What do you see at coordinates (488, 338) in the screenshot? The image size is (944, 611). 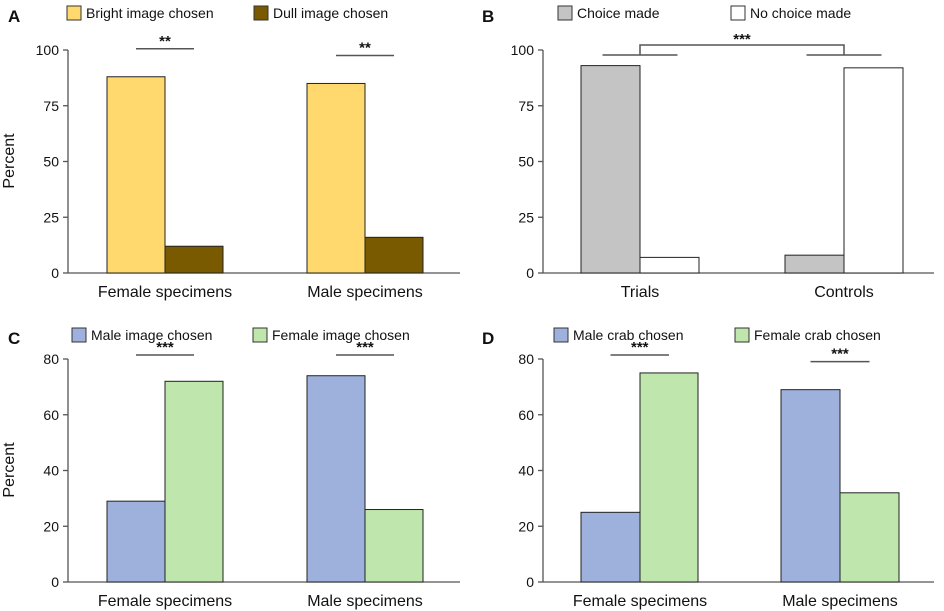 I see `panel-letter: D` at bounding box center [488, 338].